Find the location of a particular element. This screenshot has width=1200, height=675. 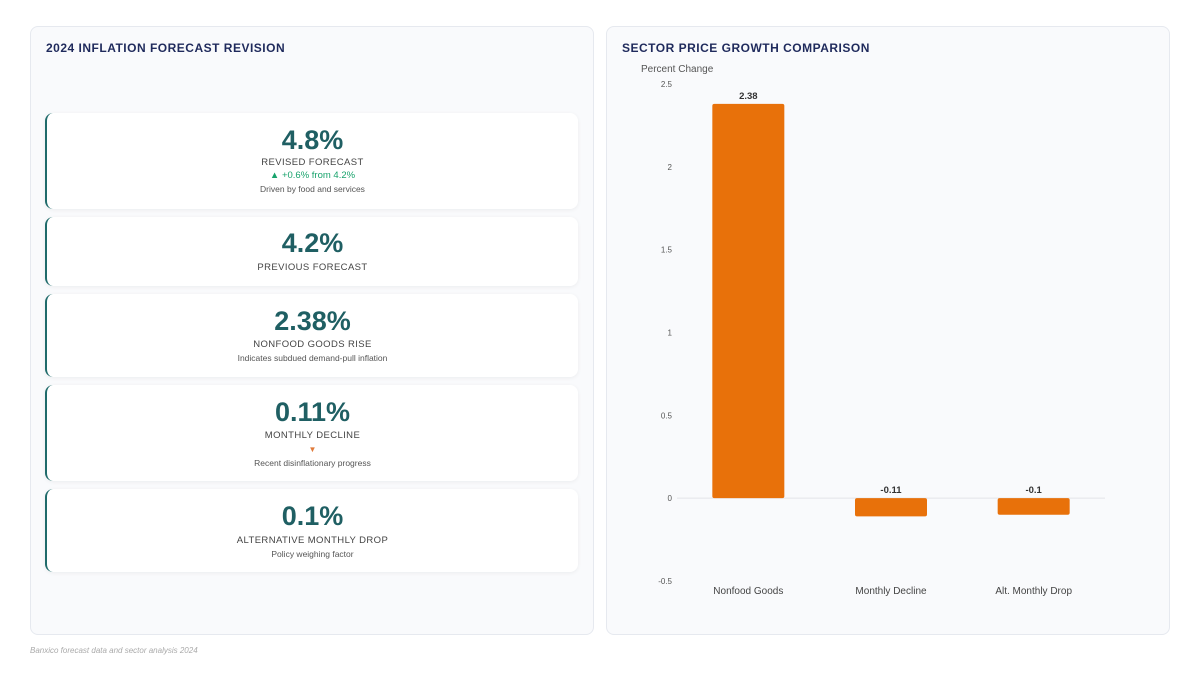

card-value: 4.8% is located at coordinates (312, 140).